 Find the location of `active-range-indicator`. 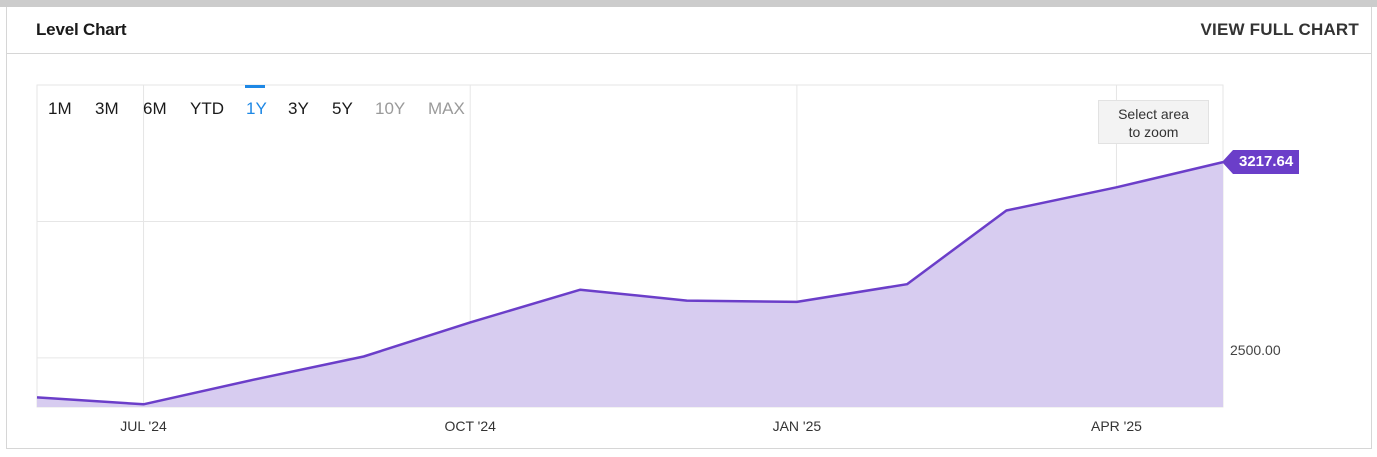

active-range-indicator is located at coordinates (255, 86).